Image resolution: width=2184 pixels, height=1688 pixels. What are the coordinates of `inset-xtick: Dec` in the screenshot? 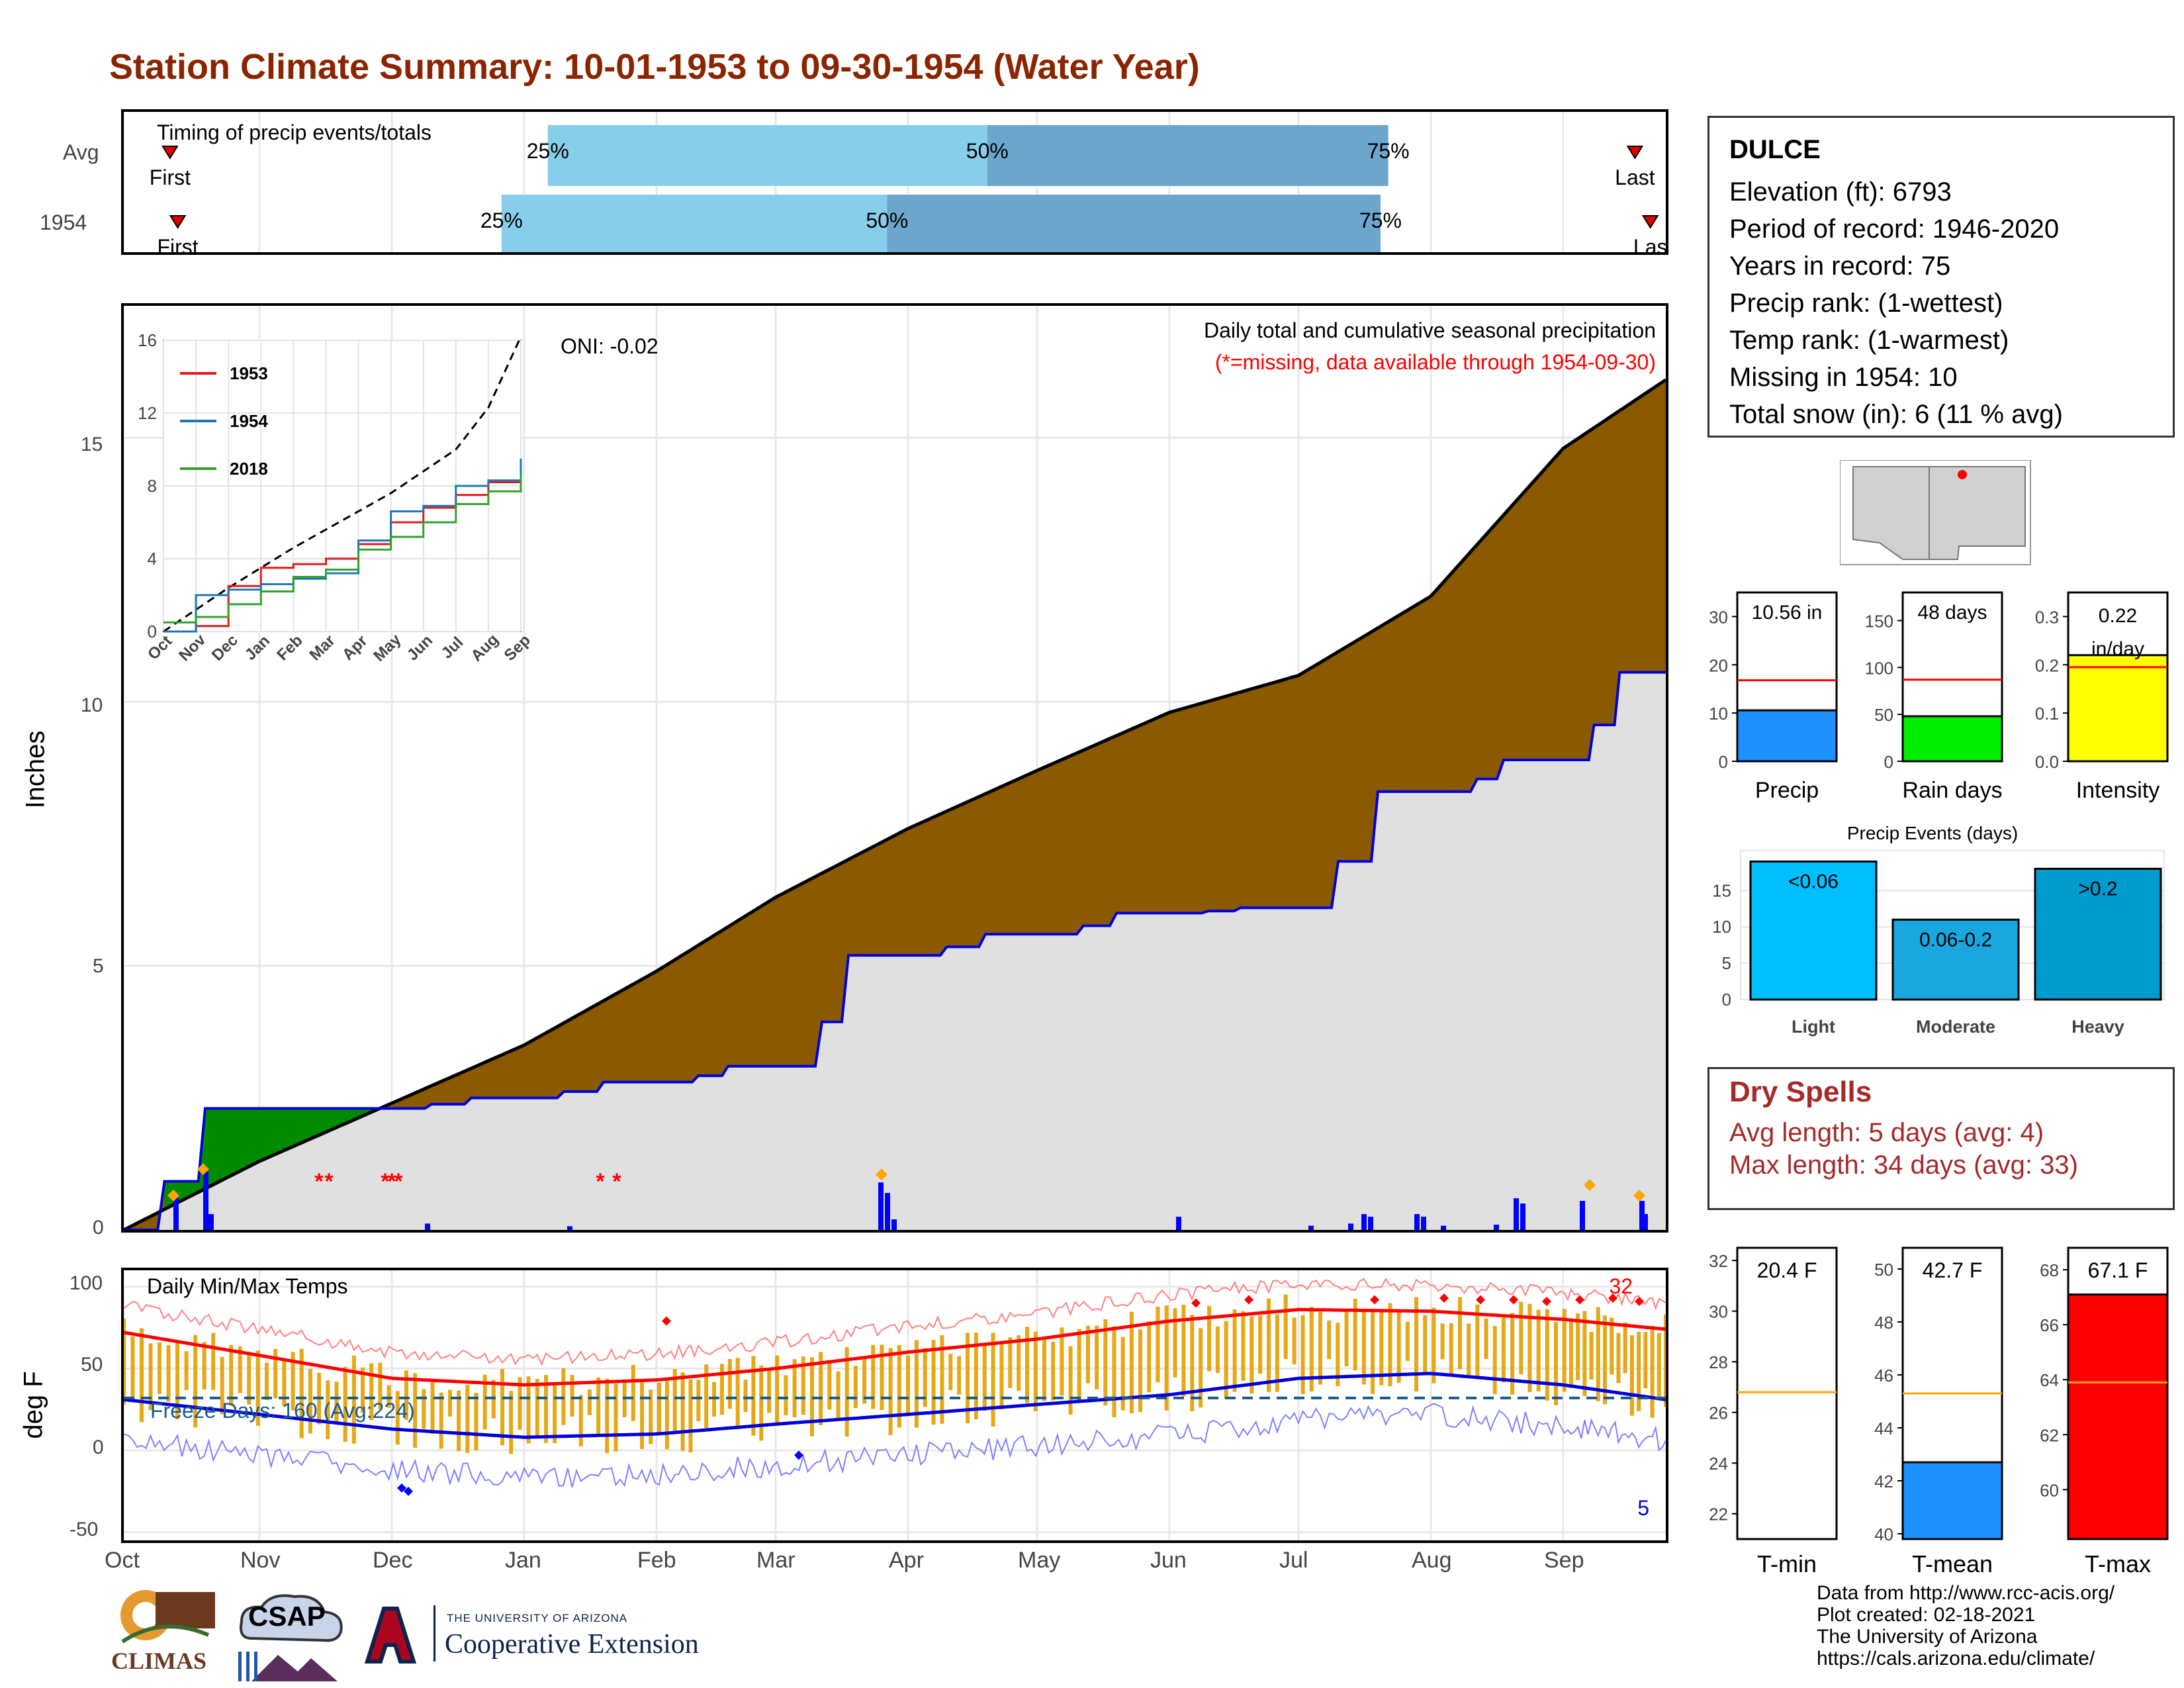 It's located at (225, 648).